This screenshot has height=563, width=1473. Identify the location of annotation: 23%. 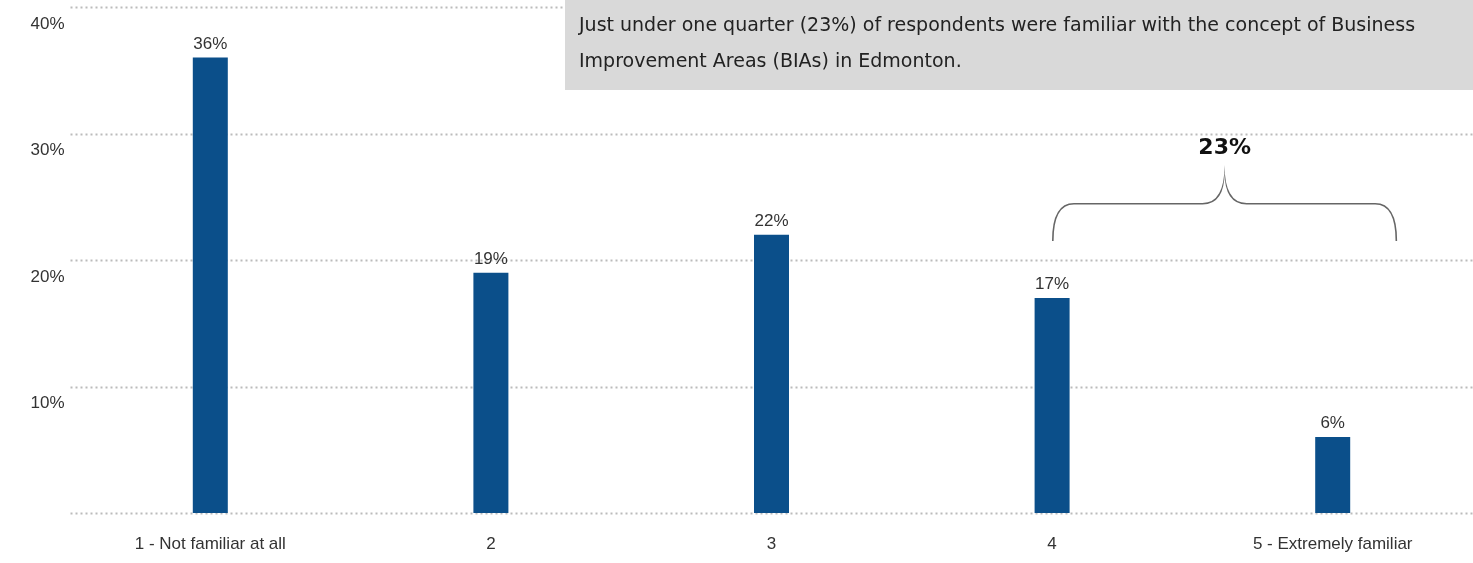
(1224, 147).